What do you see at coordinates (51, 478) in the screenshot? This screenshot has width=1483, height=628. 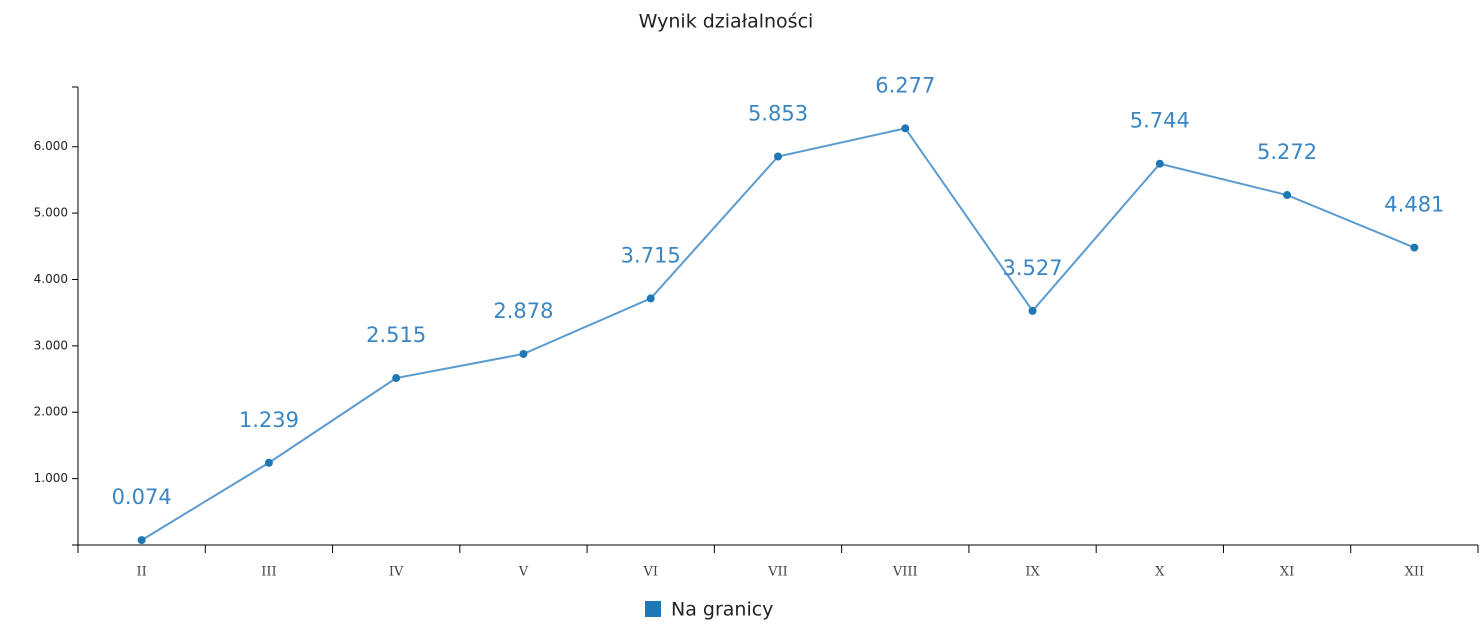 I see `y-tick-label: 1.000` at bounding box center [51, 478].